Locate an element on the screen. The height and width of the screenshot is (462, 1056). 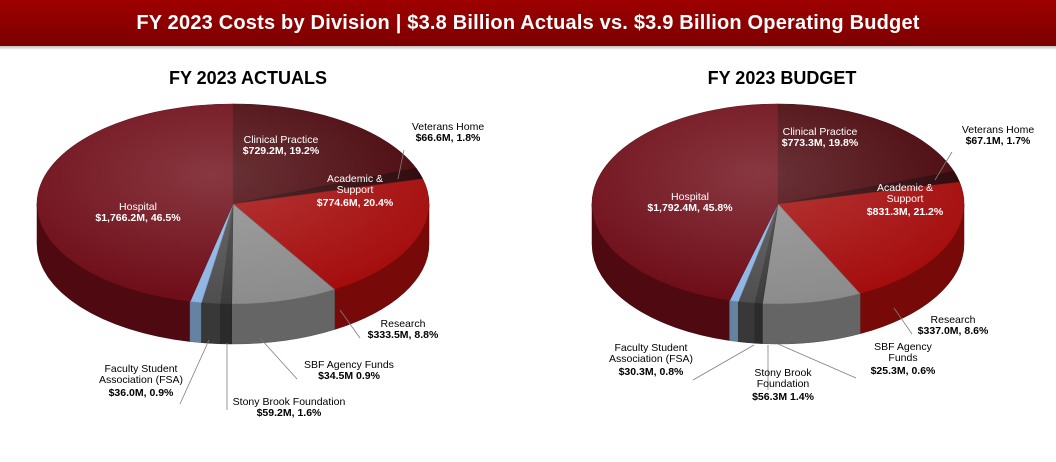
slice-value-research: $337.0M, 8.6% is located at coordinates (953, 331).